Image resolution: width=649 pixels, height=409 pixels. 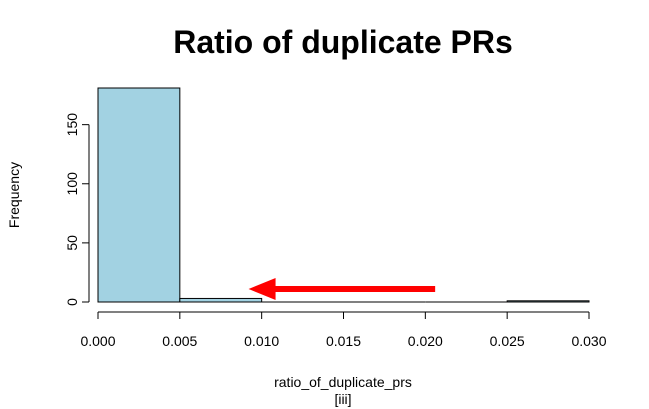 What do you see at coordinates (343, 330) in the screenshot?
I see `x-axis: 0.000 0.005 0.010 0.015 0.020 0.025 0.030` at bounding box center [343, 330].